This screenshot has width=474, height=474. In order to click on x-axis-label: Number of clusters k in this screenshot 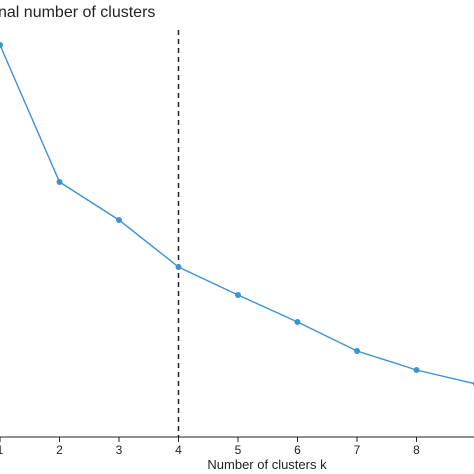, I will do `click(267, 464)`.